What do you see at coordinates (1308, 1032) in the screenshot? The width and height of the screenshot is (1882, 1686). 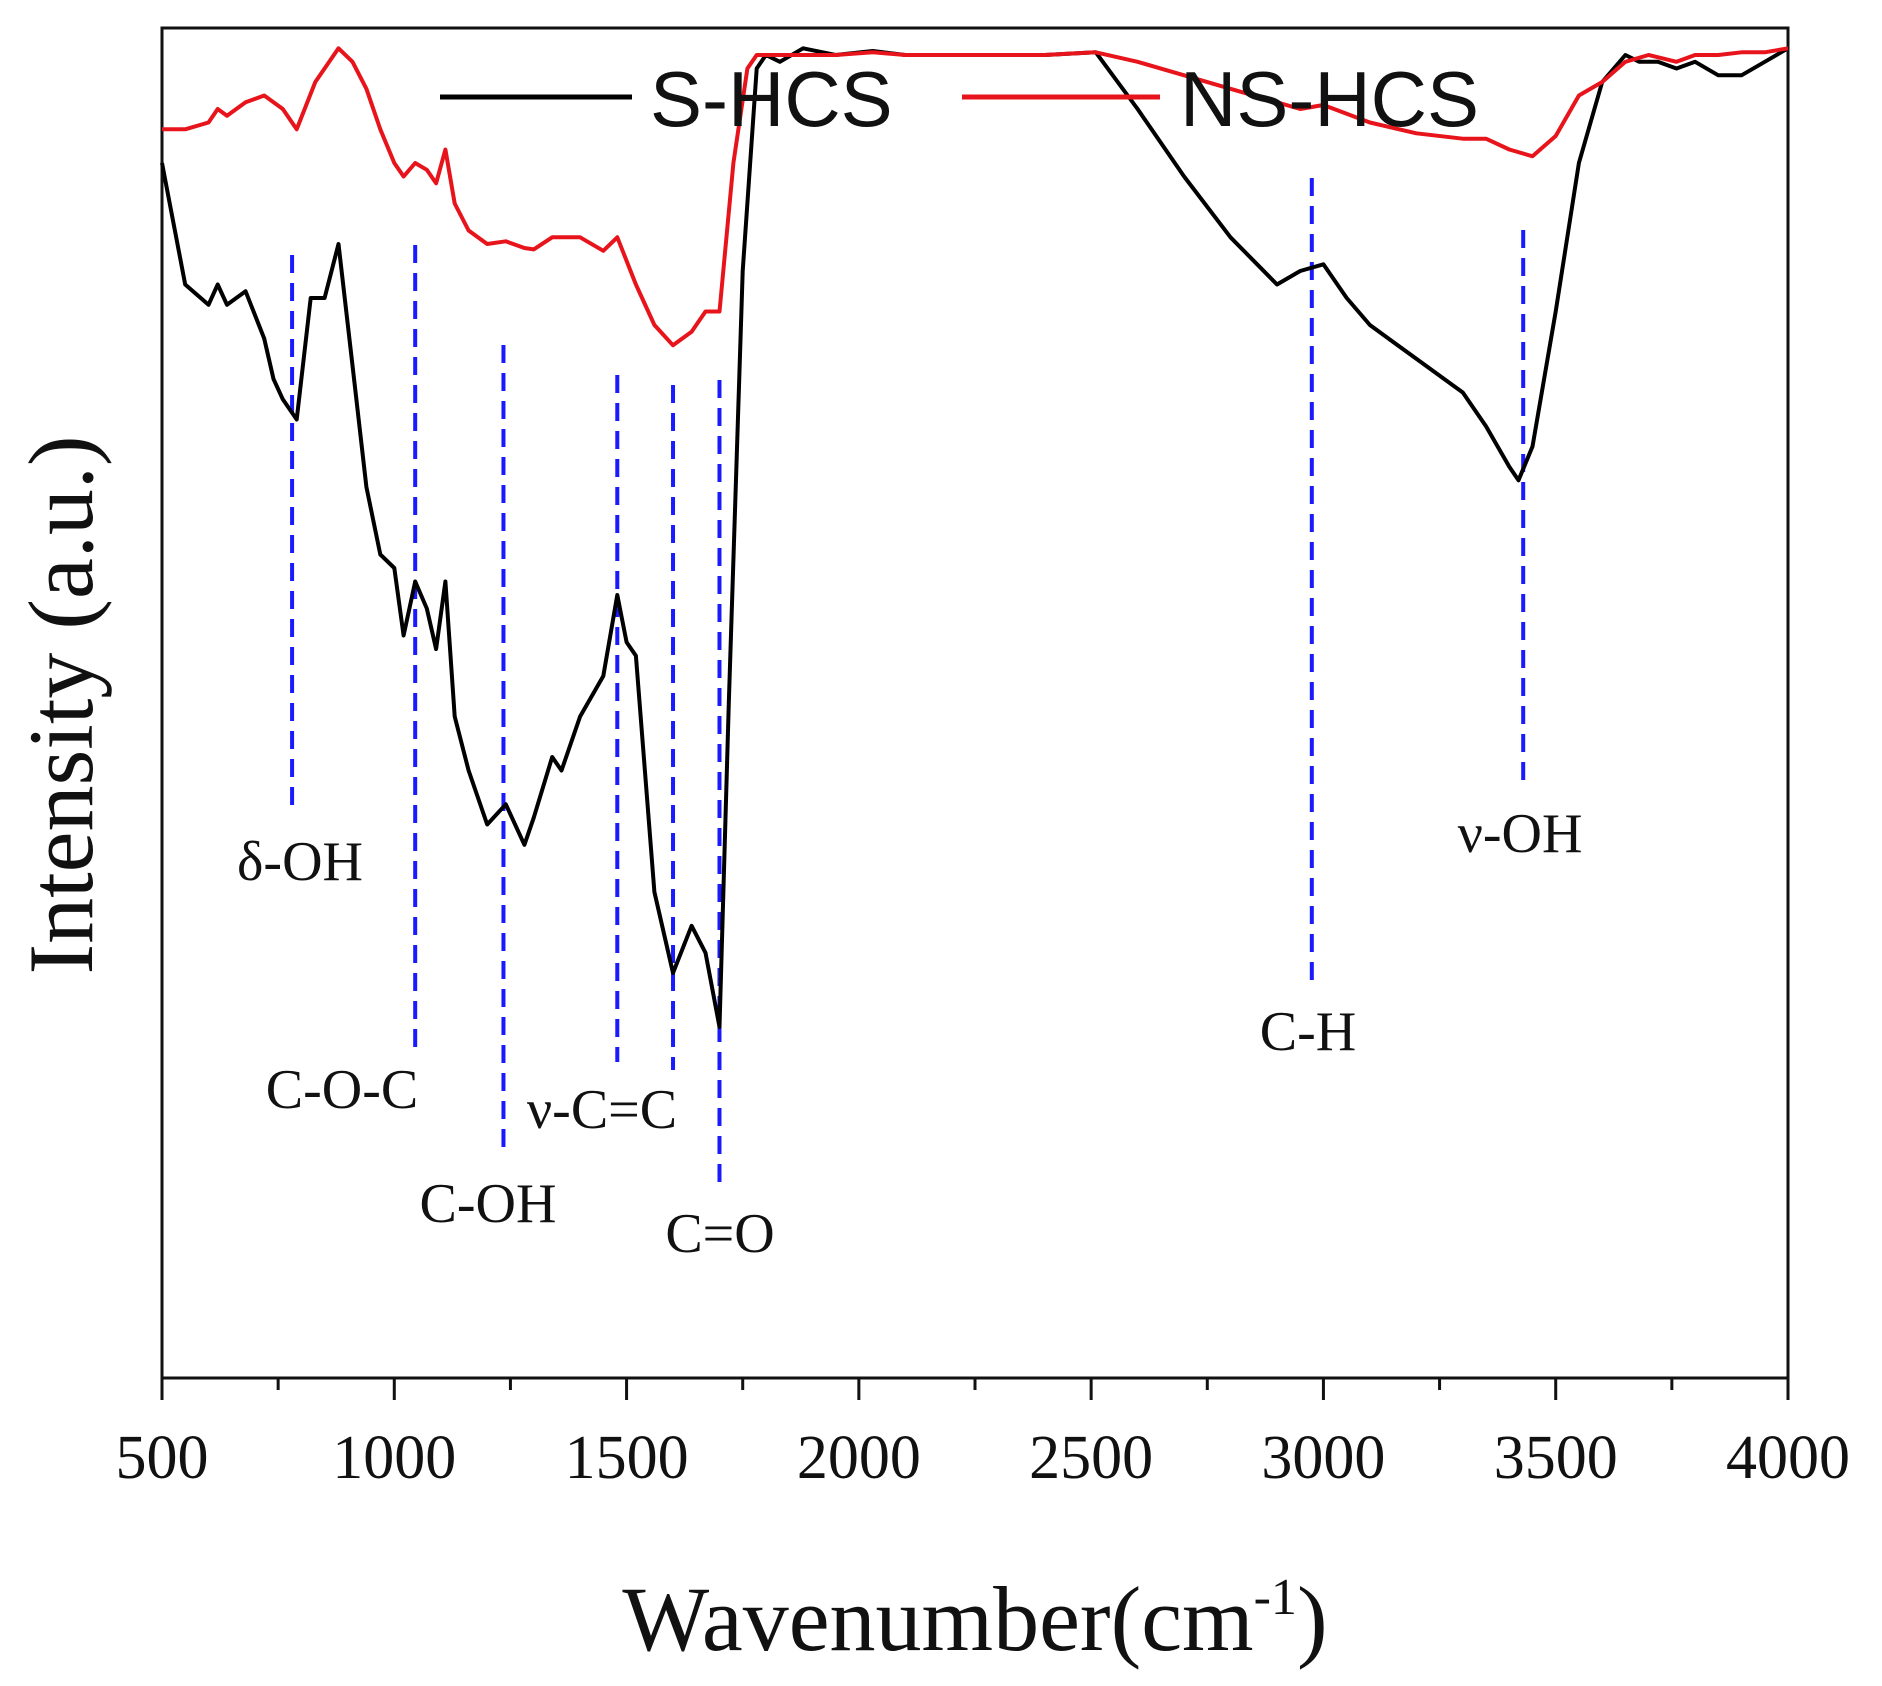 I see `annotation-label: C-H` at bounding box center [1308, 1032].